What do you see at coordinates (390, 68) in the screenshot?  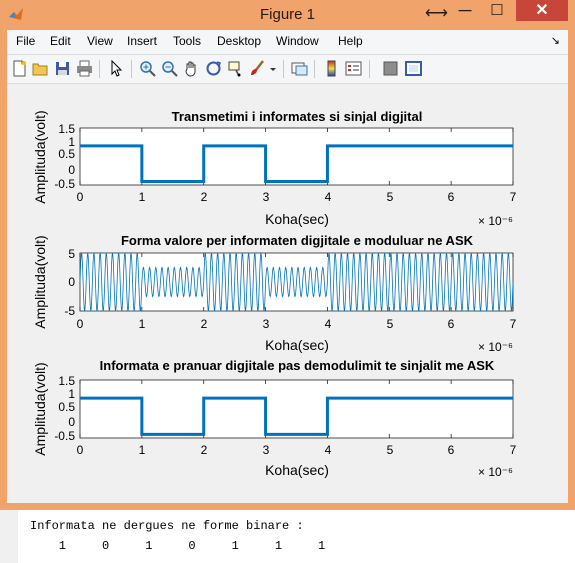 I see `hide-plot-tools-icon` at bounding box center [390, 68].